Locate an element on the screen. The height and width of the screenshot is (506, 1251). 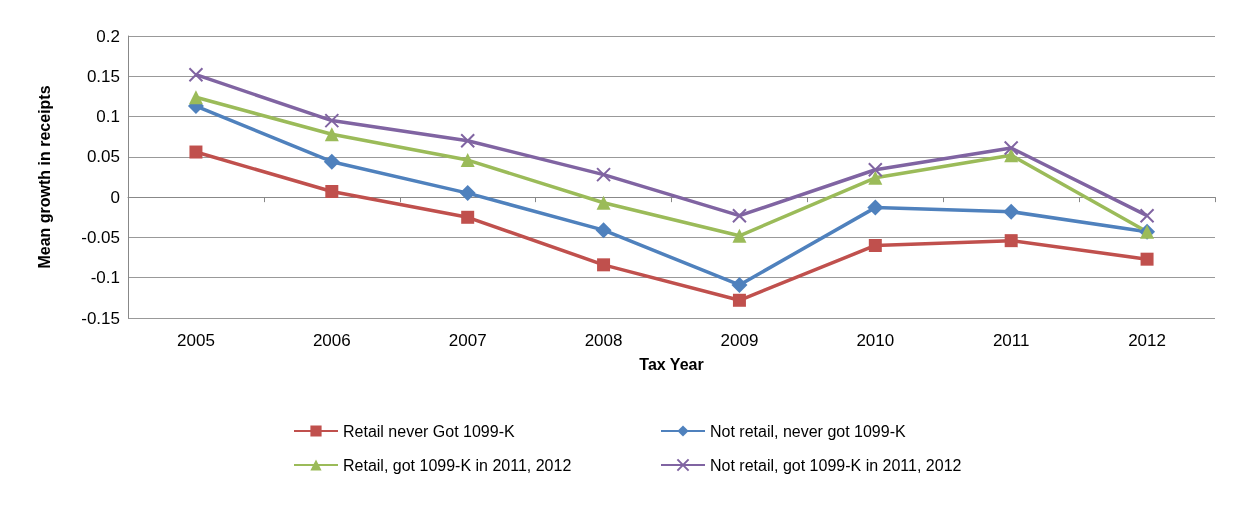
legend-label: Retail never Got 1099-K is located at coordinates (429, 431).